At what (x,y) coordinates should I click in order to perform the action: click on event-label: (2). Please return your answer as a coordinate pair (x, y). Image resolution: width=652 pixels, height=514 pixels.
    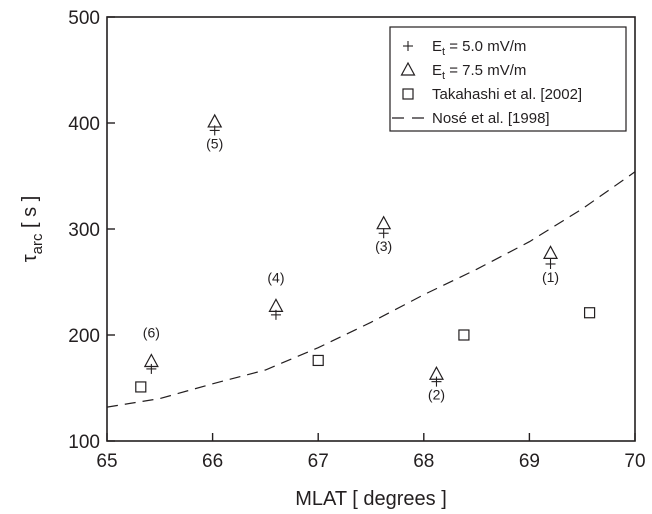
    Looking at the image, I should click on (436, 395).